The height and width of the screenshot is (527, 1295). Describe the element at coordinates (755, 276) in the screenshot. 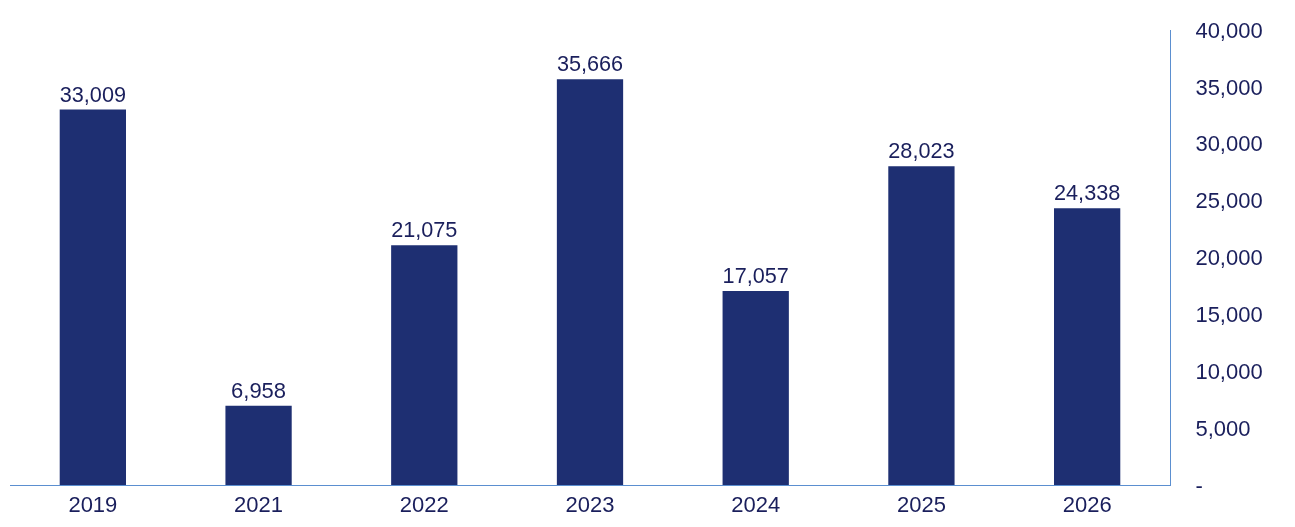

I see `data-label: 17,057` at that location.